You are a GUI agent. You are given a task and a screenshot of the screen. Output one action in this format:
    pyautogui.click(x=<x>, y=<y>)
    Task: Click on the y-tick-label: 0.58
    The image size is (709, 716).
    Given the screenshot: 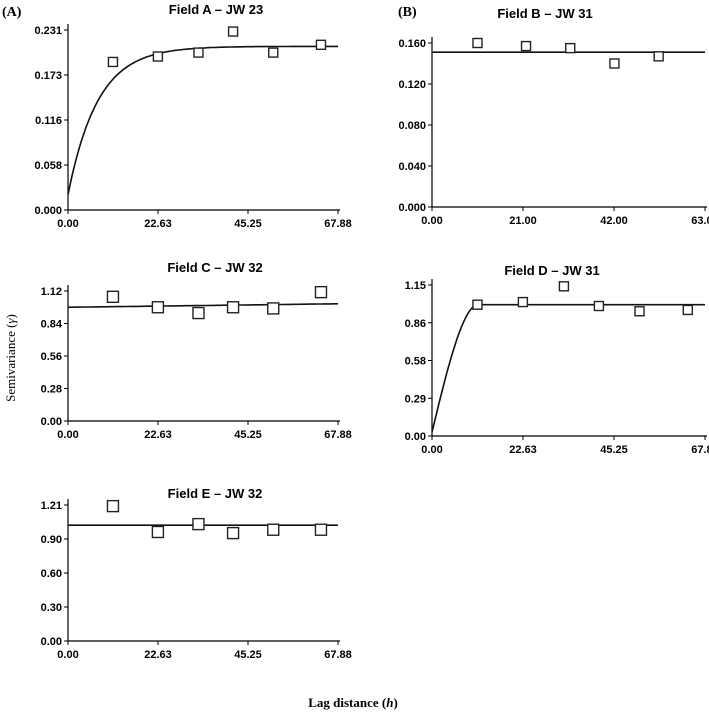 What is the action you would take?
    pyautogui.click(x=415, y=362)
    